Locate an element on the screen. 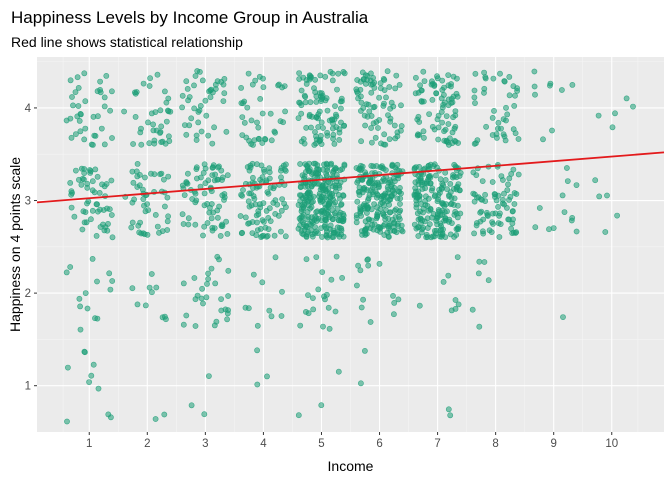  y-tick-label: 3 is located at coordinates (28, 202).